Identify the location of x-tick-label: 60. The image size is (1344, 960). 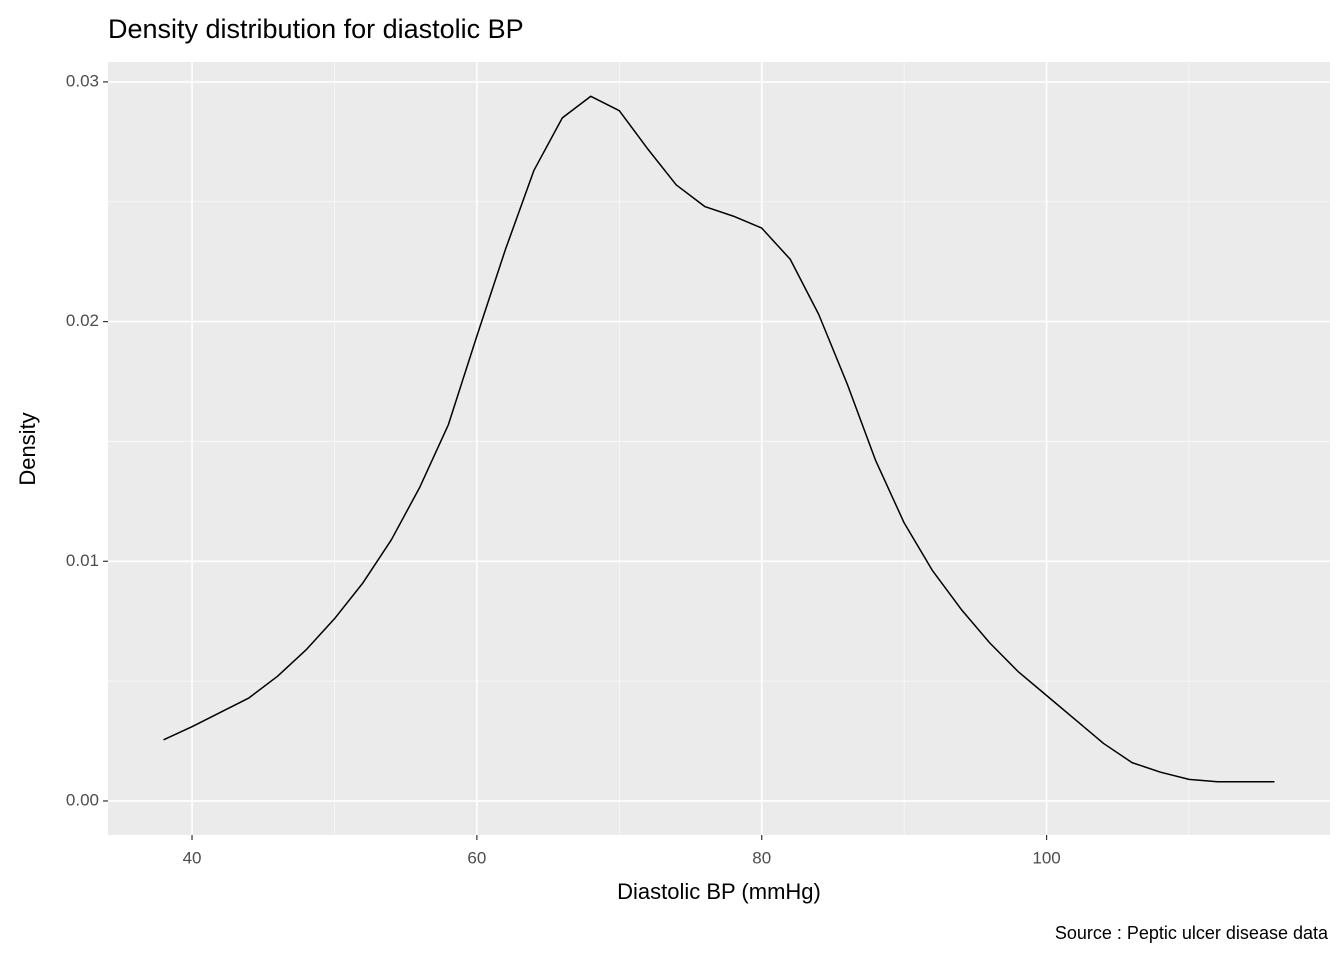
(476, 857).